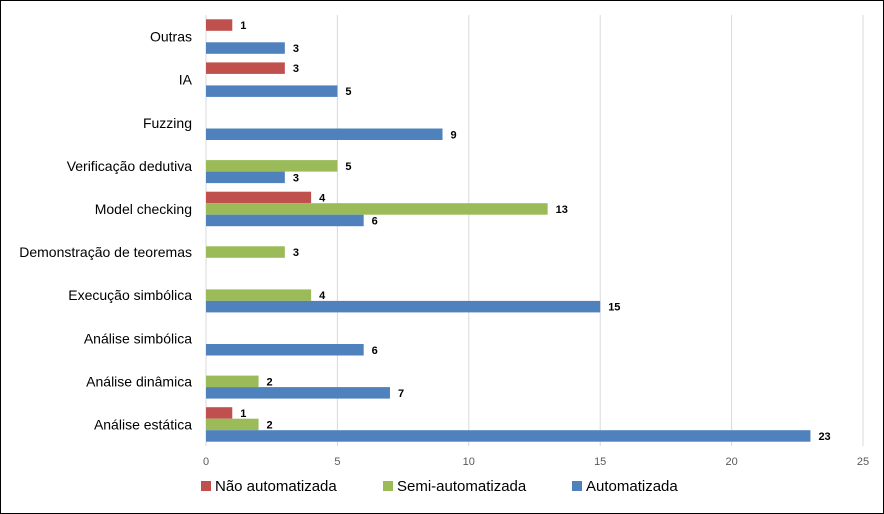  I want to click on x-tick-label: 10, so click(469, 462).